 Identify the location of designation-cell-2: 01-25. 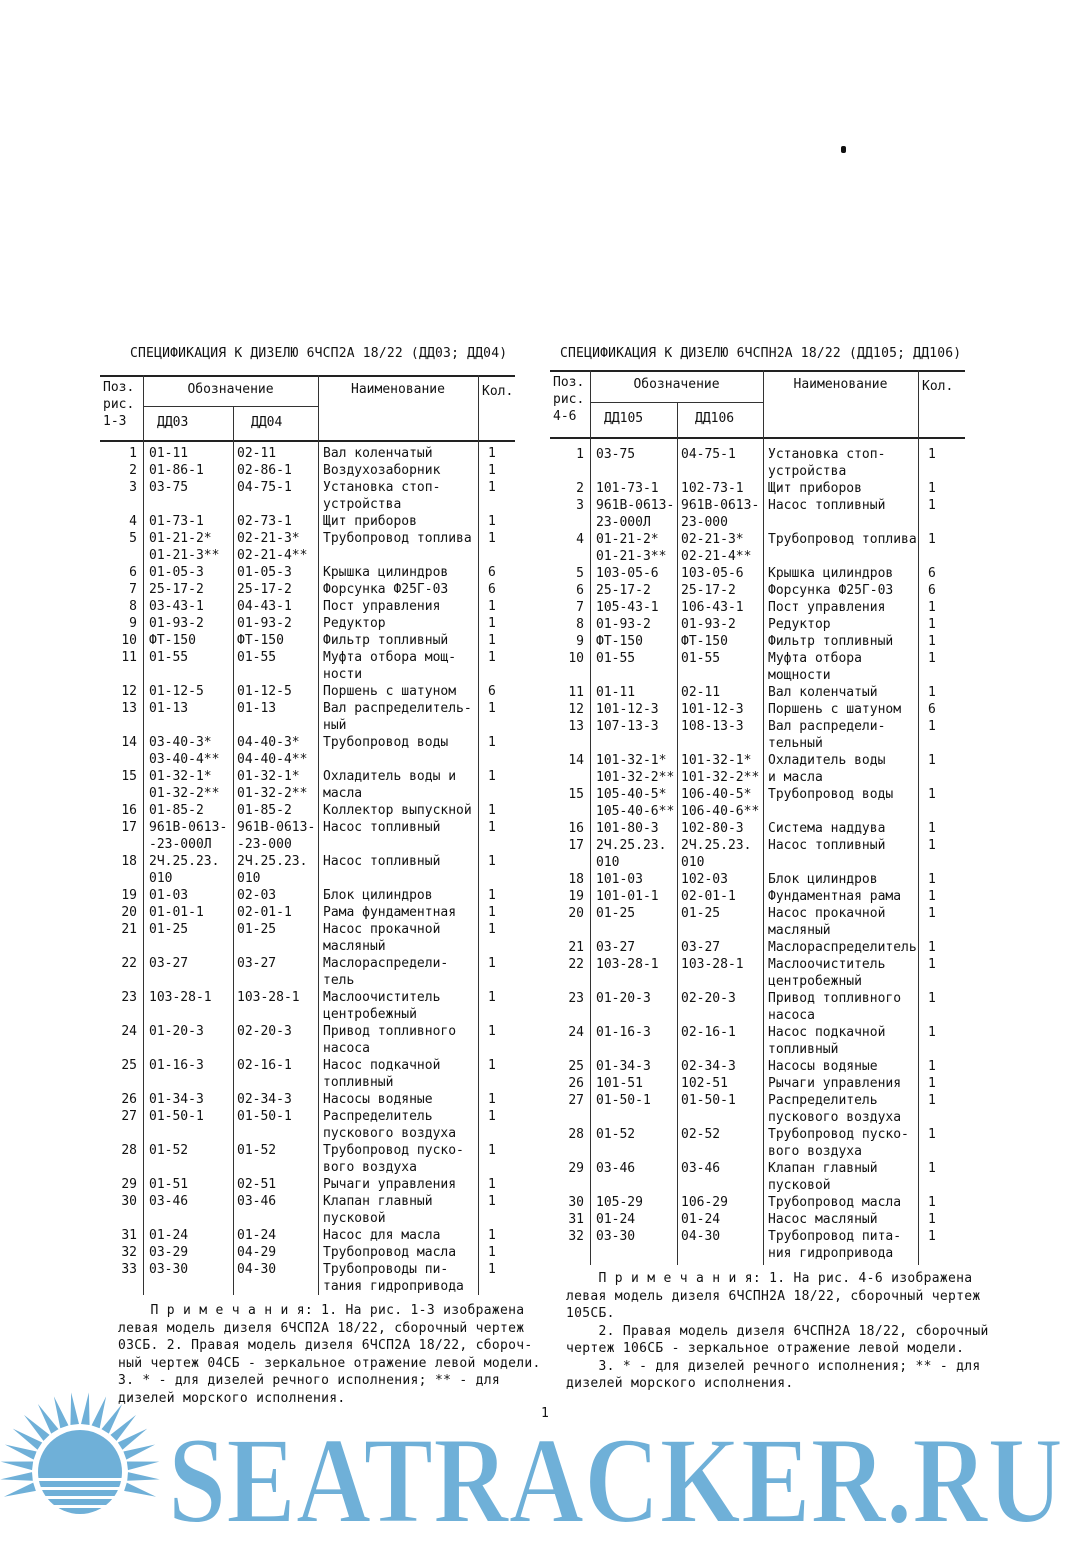
(257, 929).